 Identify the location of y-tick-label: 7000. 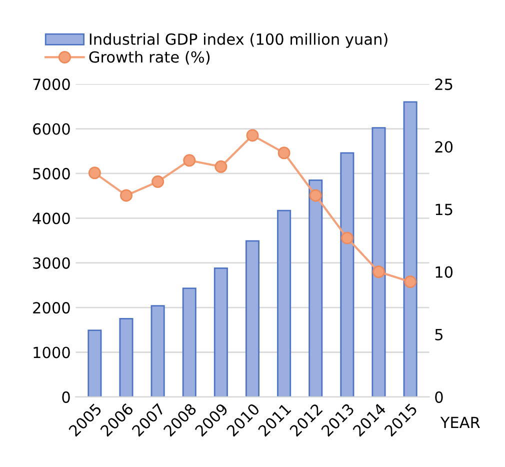
(51, 84).